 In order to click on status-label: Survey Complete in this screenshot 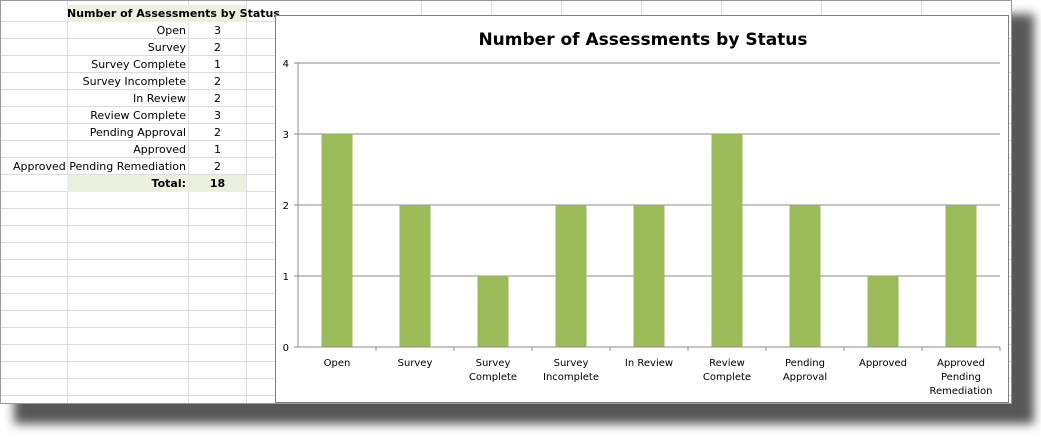, I will do `click(138, 64)`.